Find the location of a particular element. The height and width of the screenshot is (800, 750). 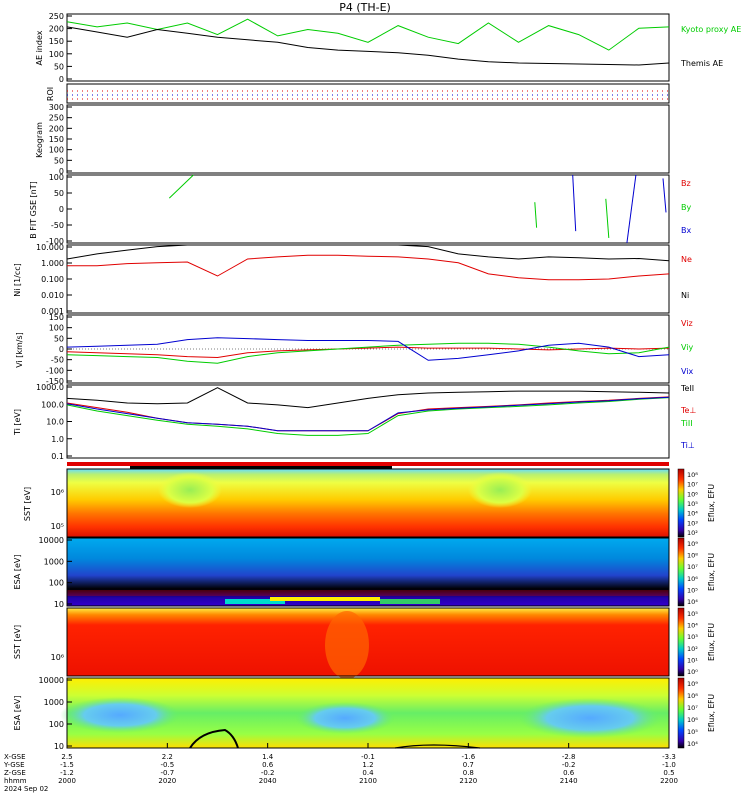

temperature-ytick-0: 1000.0 is located at coordinates (50, 387).